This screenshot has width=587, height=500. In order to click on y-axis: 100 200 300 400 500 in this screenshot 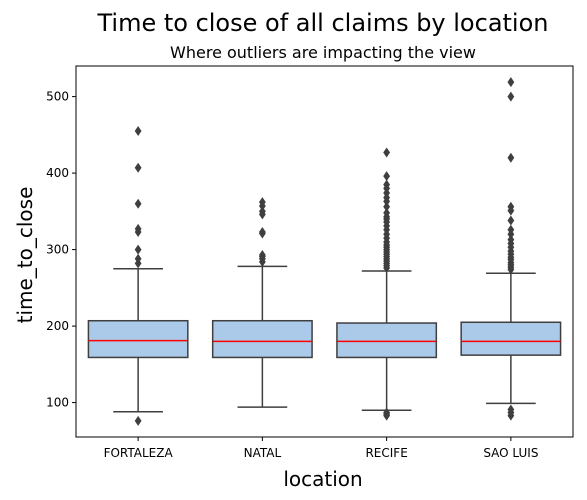, I will do `click(61, 250)`.